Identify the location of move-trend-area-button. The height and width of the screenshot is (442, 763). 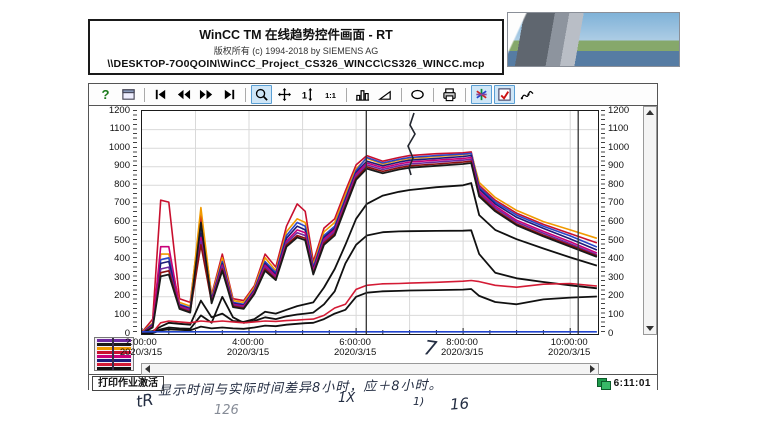
(284, 94).